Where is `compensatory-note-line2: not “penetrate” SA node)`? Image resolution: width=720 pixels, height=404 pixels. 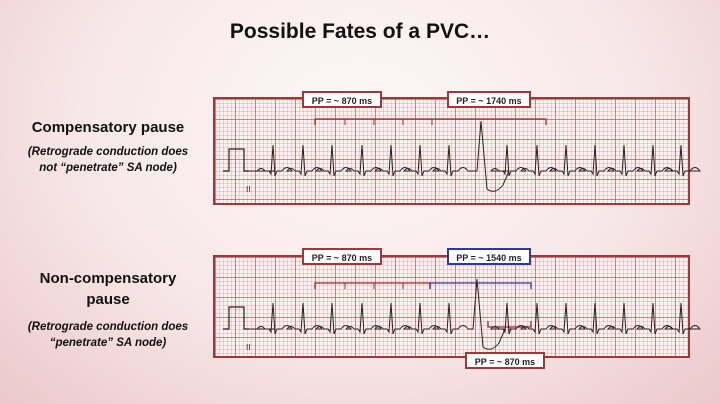
compensatory-note-line2: not “penetrate” SA node) is located at coordinates (108, 168).